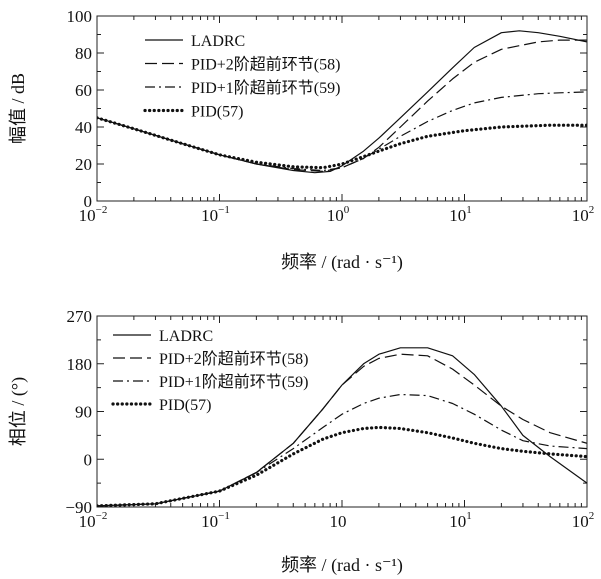 The width and height of the screenshot is (601, 579). Describe the element at coordinates (18, 108) in the screenshot. I see `y-axis-title: 幅值 / dB` at that location.